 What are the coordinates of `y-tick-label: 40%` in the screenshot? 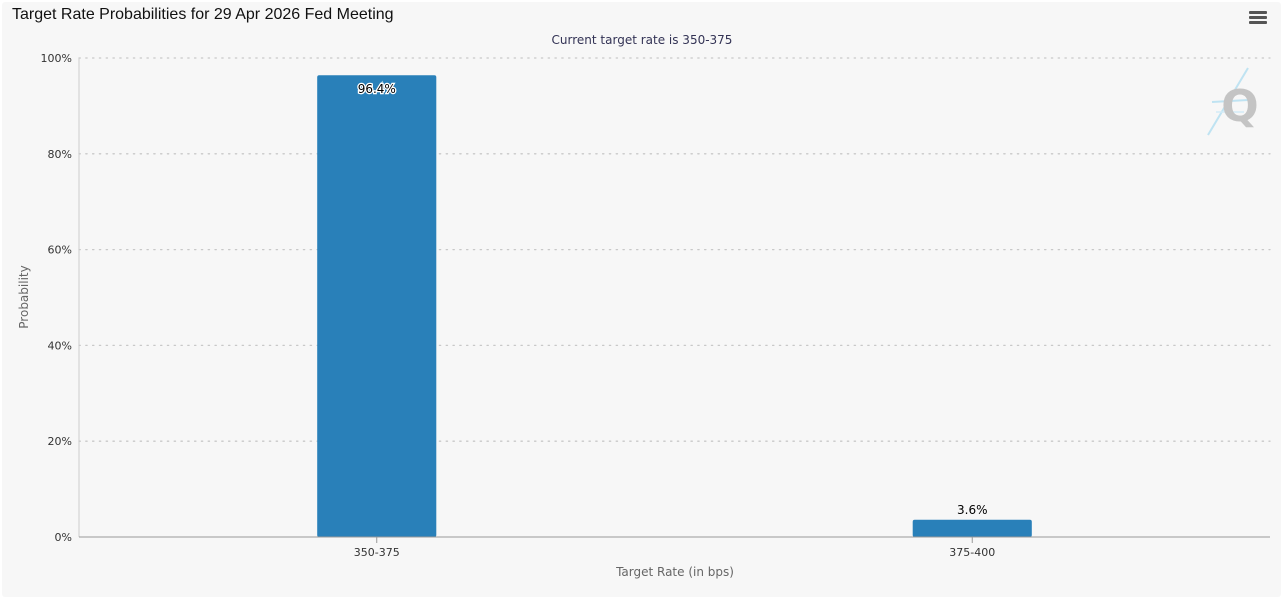 It's located at (60, 345).